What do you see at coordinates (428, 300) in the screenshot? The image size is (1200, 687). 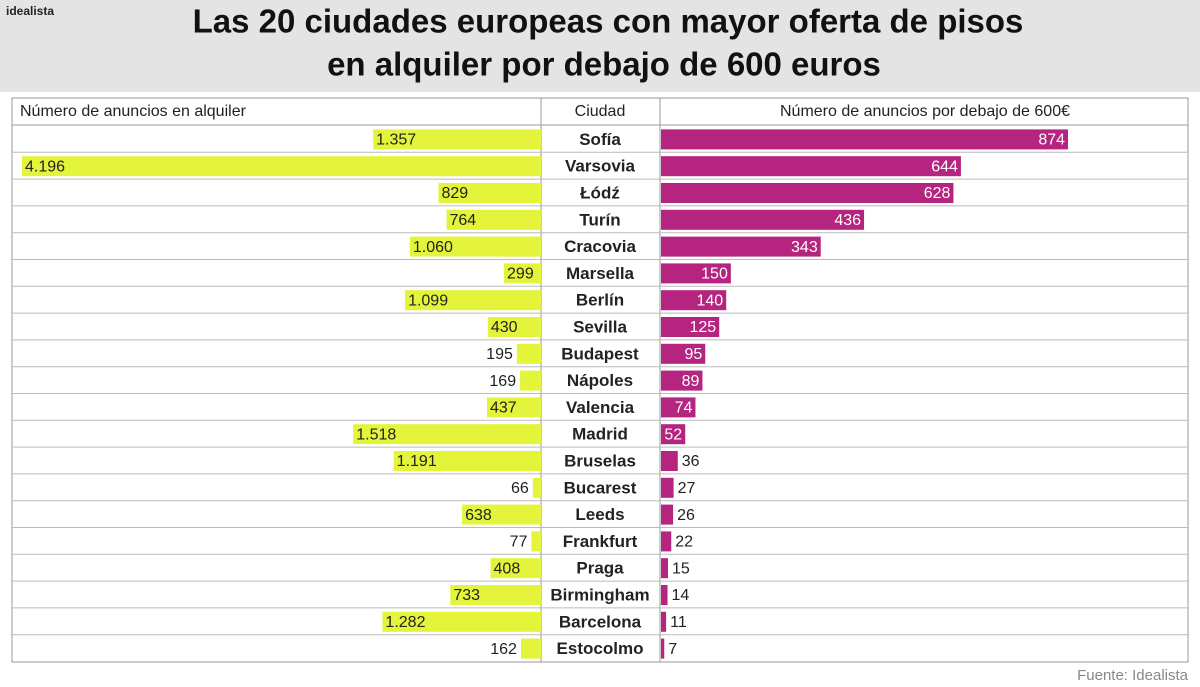 I see `value-label: 1.099` at bounding box center [428, 300].